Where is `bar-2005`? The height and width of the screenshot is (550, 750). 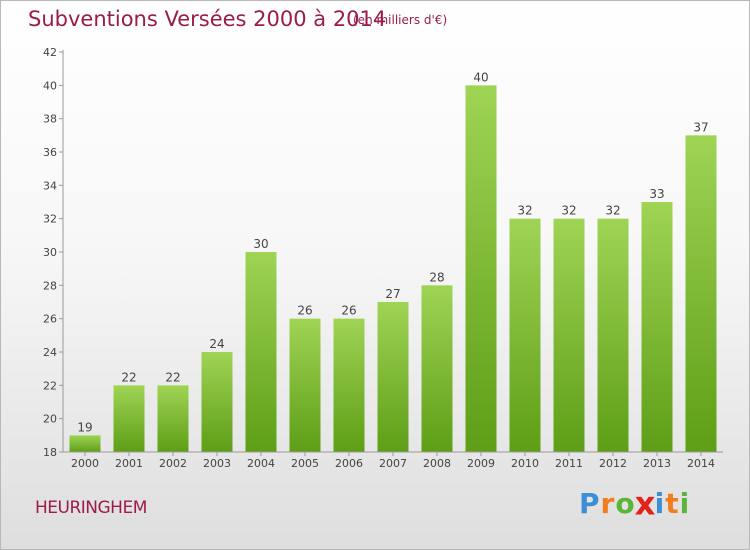
bar-2005 is located at coordinates (305, 385).